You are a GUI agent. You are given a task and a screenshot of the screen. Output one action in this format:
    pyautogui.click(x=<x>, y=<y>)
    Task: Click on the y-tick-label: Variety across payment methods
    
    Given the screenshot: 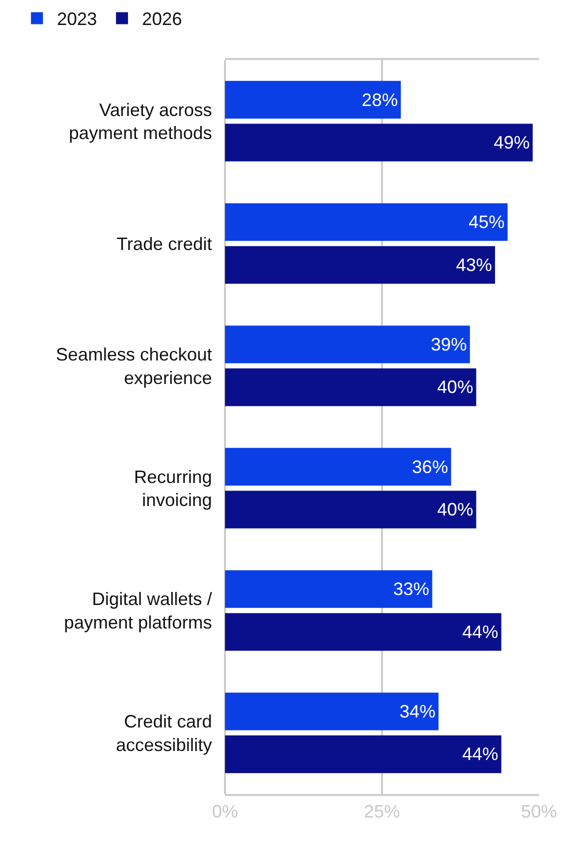 What is the action you would take?
    pyautogui.click(x=140, y=122)
    